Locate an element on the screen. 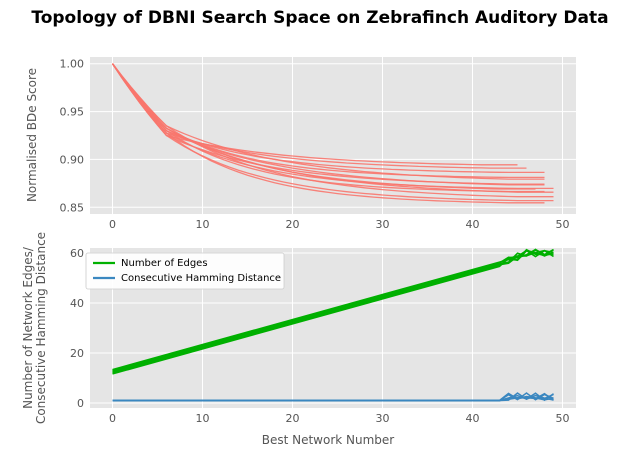 This screenshot has height=459, width=640. bde-xtick-label: 50 is located at coordinates (563, 224).